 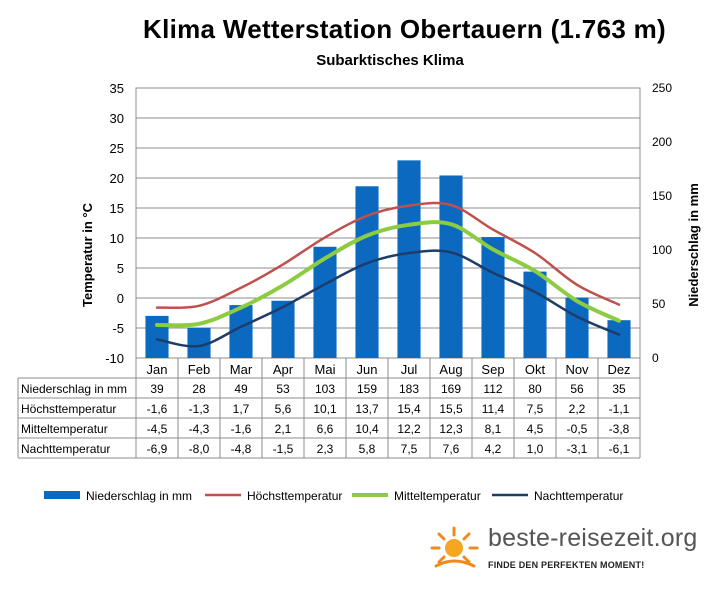 I want to click on y-tick-label: 20, so click(x=117, y=178).